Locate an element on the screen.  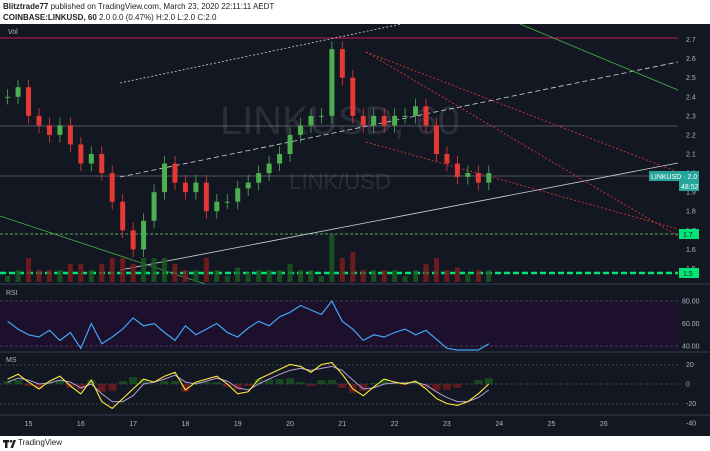
volume-bars is located at coordinates (248, 258).